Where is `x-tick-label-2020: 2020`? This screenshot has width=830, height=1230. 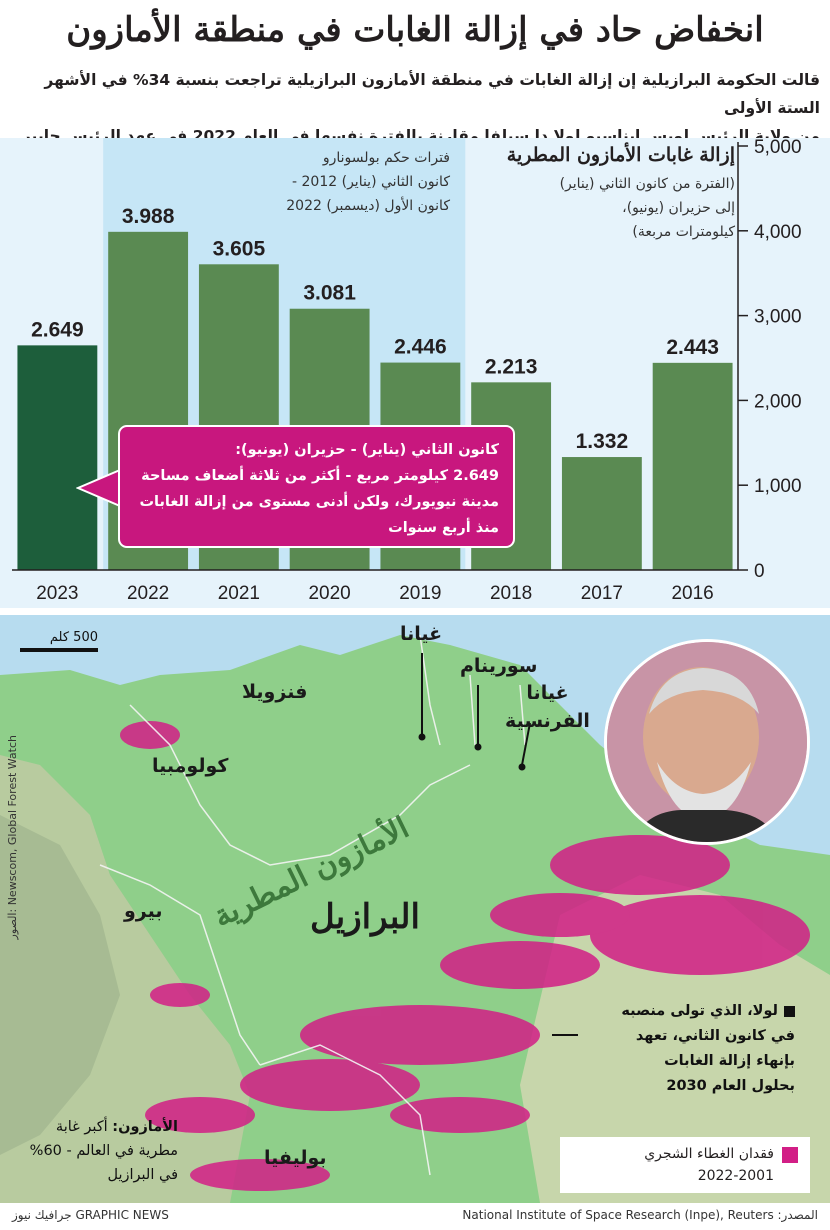
x-tick-label-2020: 2020 is located at coordinates (329, 593).